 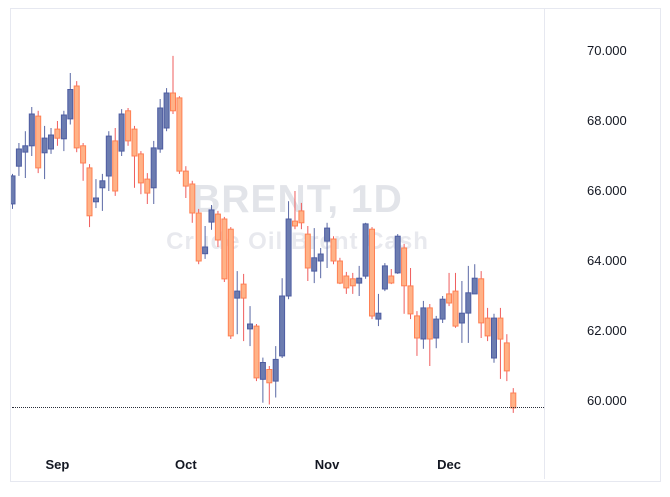 I want to click on price-tick-label: 64.000, so click(x=607, y=260).